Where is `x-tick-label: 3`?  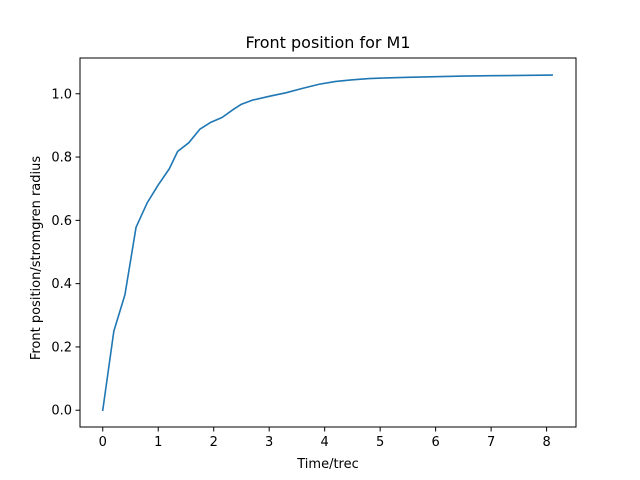
x-tick-label: 3 is located at coordinates (269, 442).